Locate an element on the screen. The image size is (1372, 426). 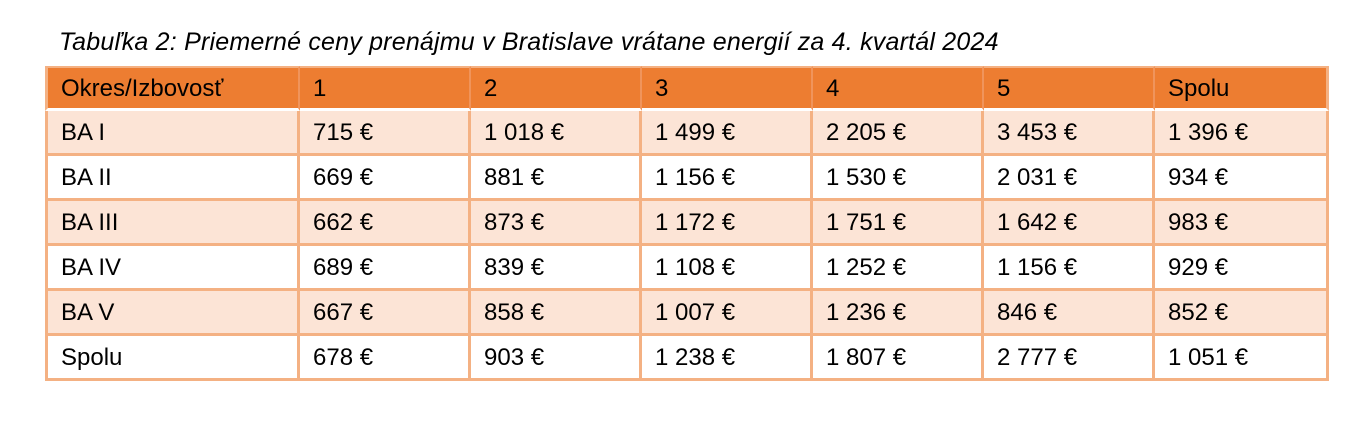
table-cell: 1 642 € is located at coordinates (1069, 223).